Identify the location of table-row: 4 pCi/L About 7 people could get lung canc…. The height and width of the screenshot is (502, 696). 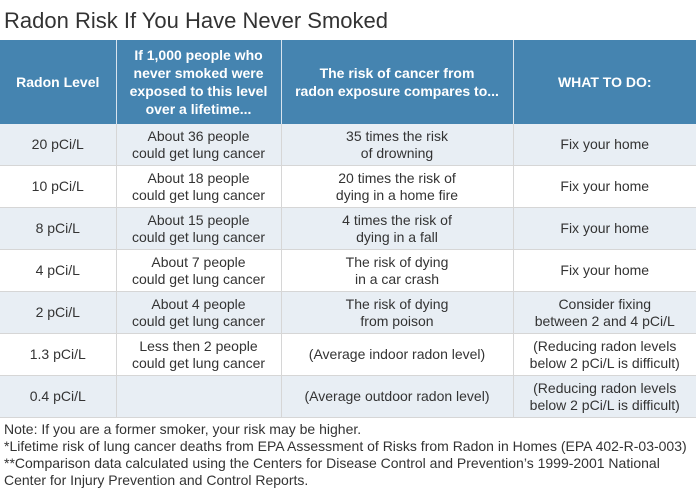
(348, 270).